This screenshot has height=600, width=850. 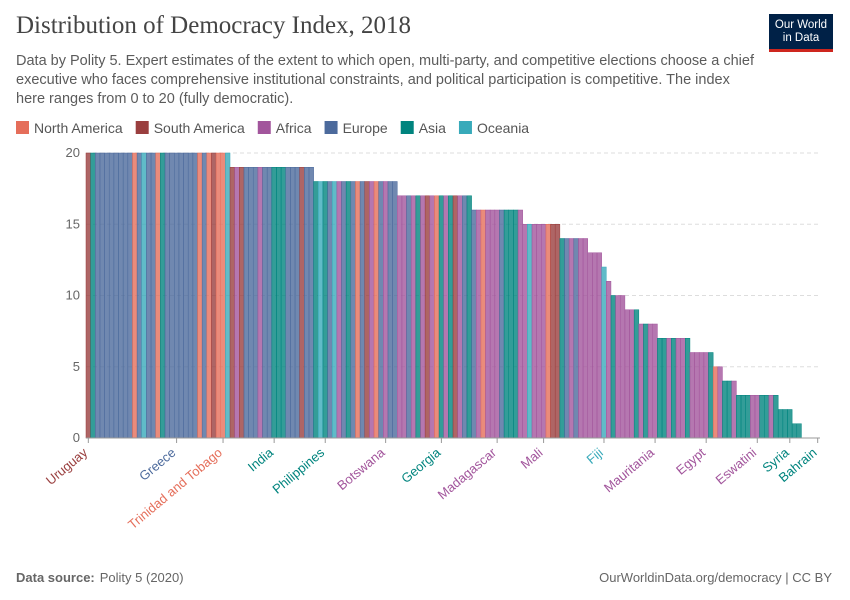 What do you see at coordinates (67, 465) in the screenshot?
I see `x-tick-label: Uruguay` at bounding box center [67, 465].